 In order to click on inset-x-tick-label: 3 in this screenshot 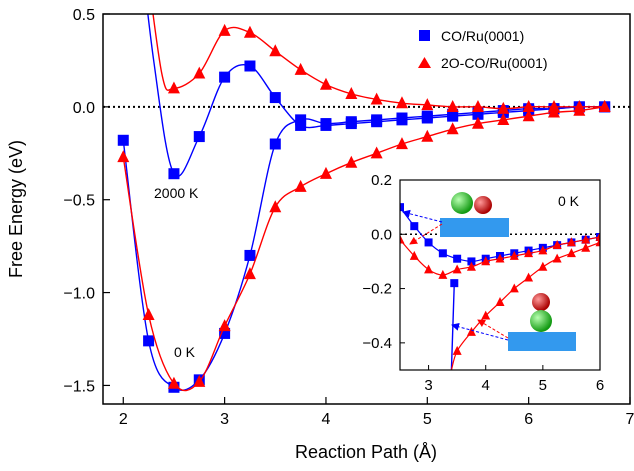, I will do `click(428, 385)`.